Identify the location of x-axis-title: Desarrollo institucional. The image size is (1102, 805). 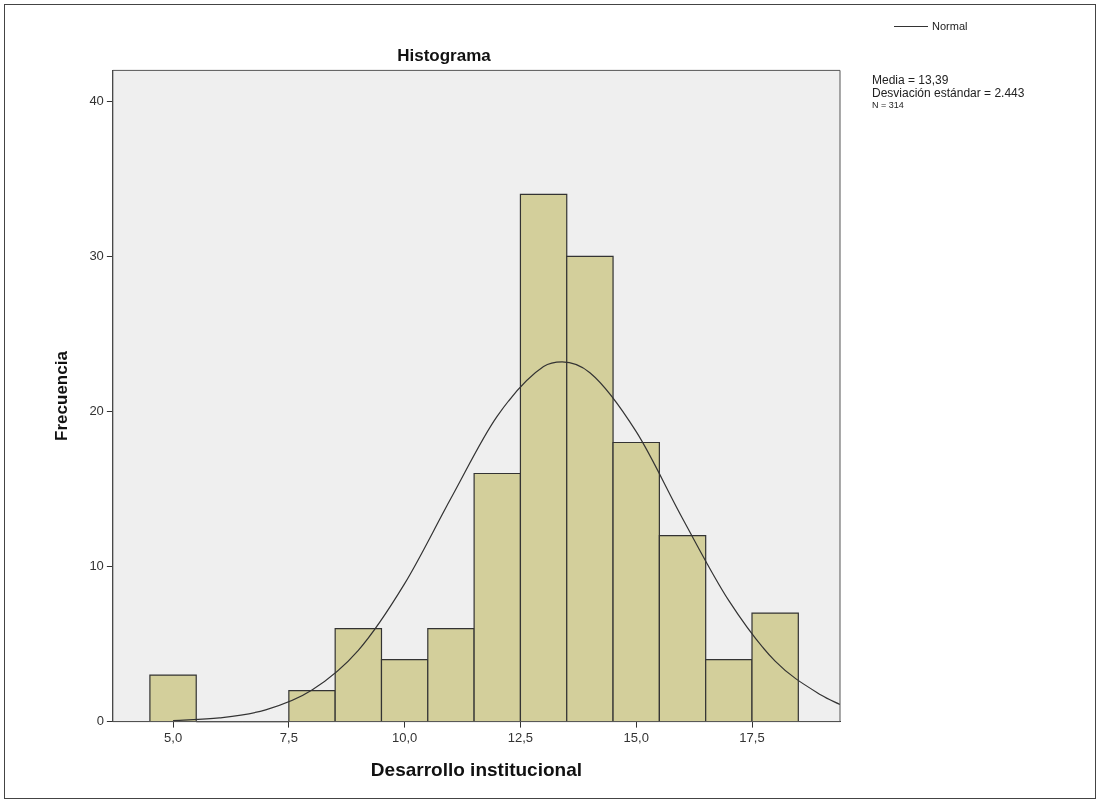
(476, 769).